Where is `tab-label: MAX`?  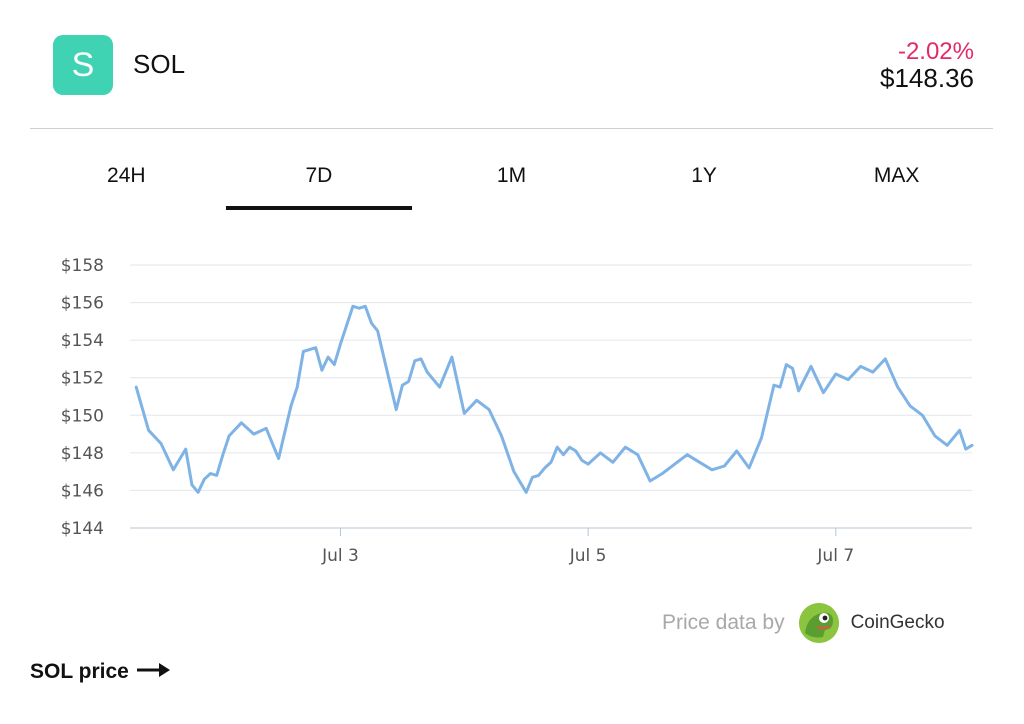
tab-label: MAX is located at coordinates (896, 175).